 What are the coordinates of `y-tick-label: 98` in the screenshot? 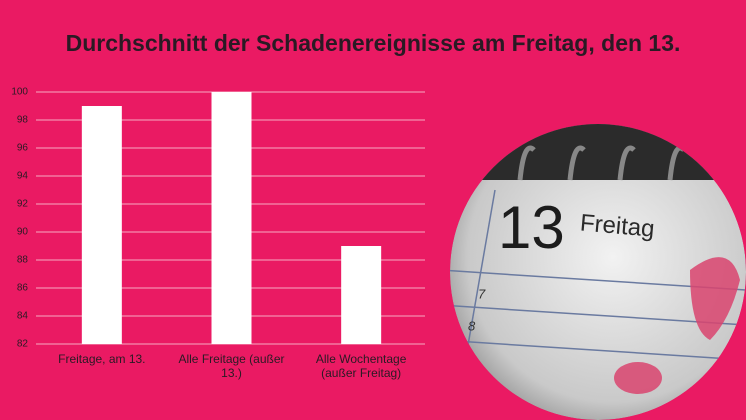 It's located at (23, 120).